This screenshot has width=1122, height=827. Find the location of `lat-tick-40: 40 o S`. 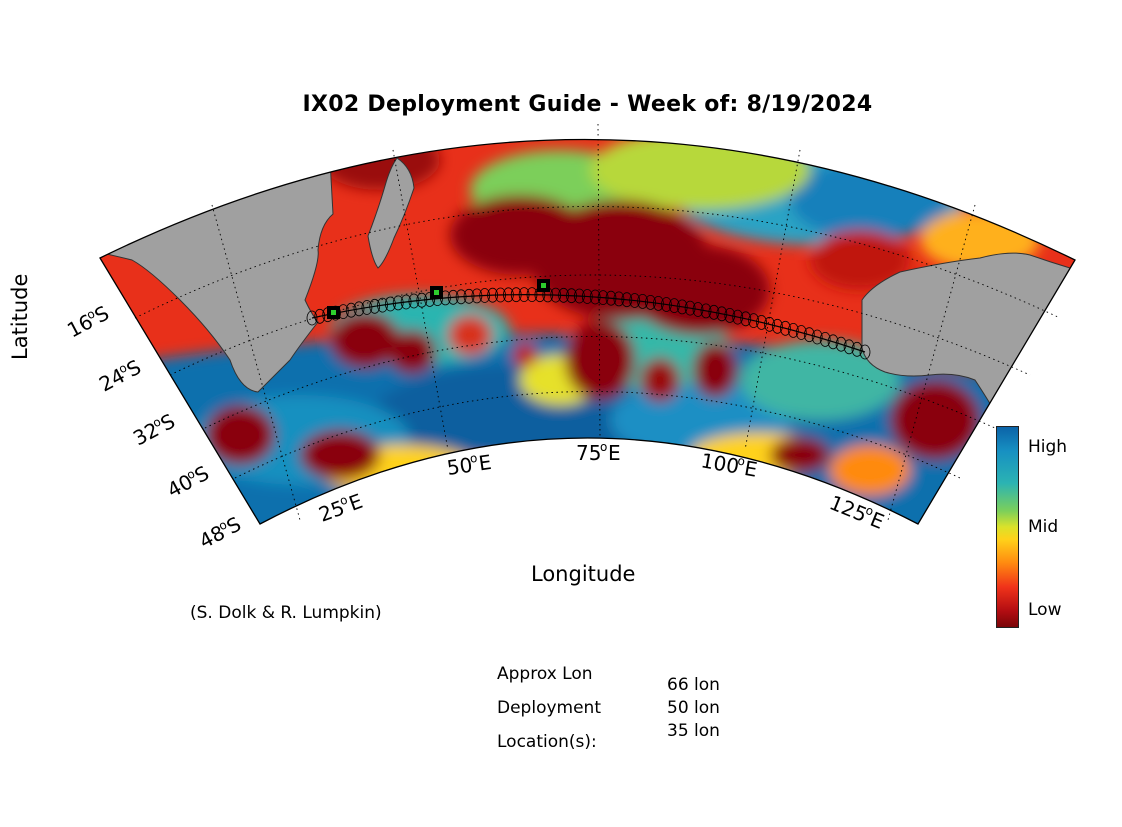

lat-tick-40: 40 o S is located at coordinates (188, 482).